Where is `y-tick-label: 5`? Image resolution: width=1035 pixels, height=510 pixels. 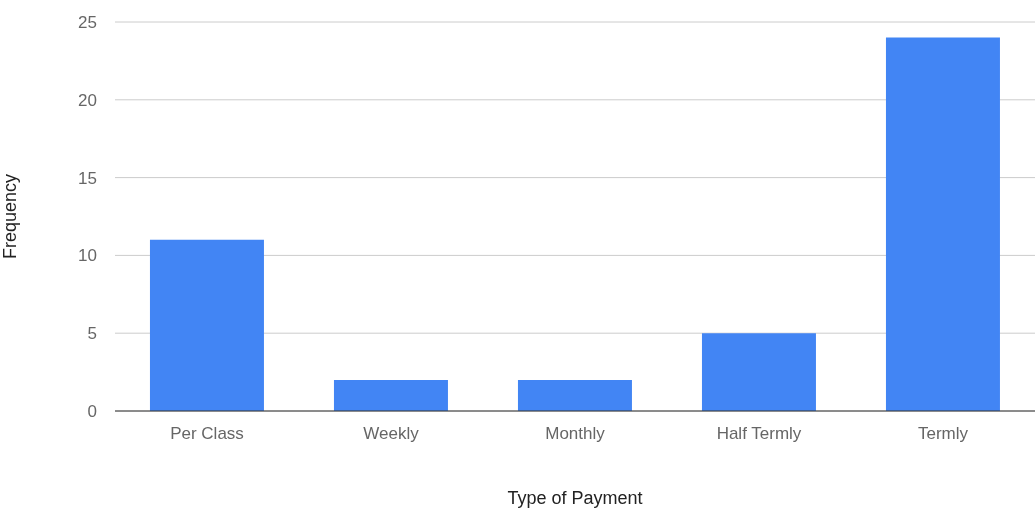 y-tick-label: 5 is located at coordinates (92, 334).